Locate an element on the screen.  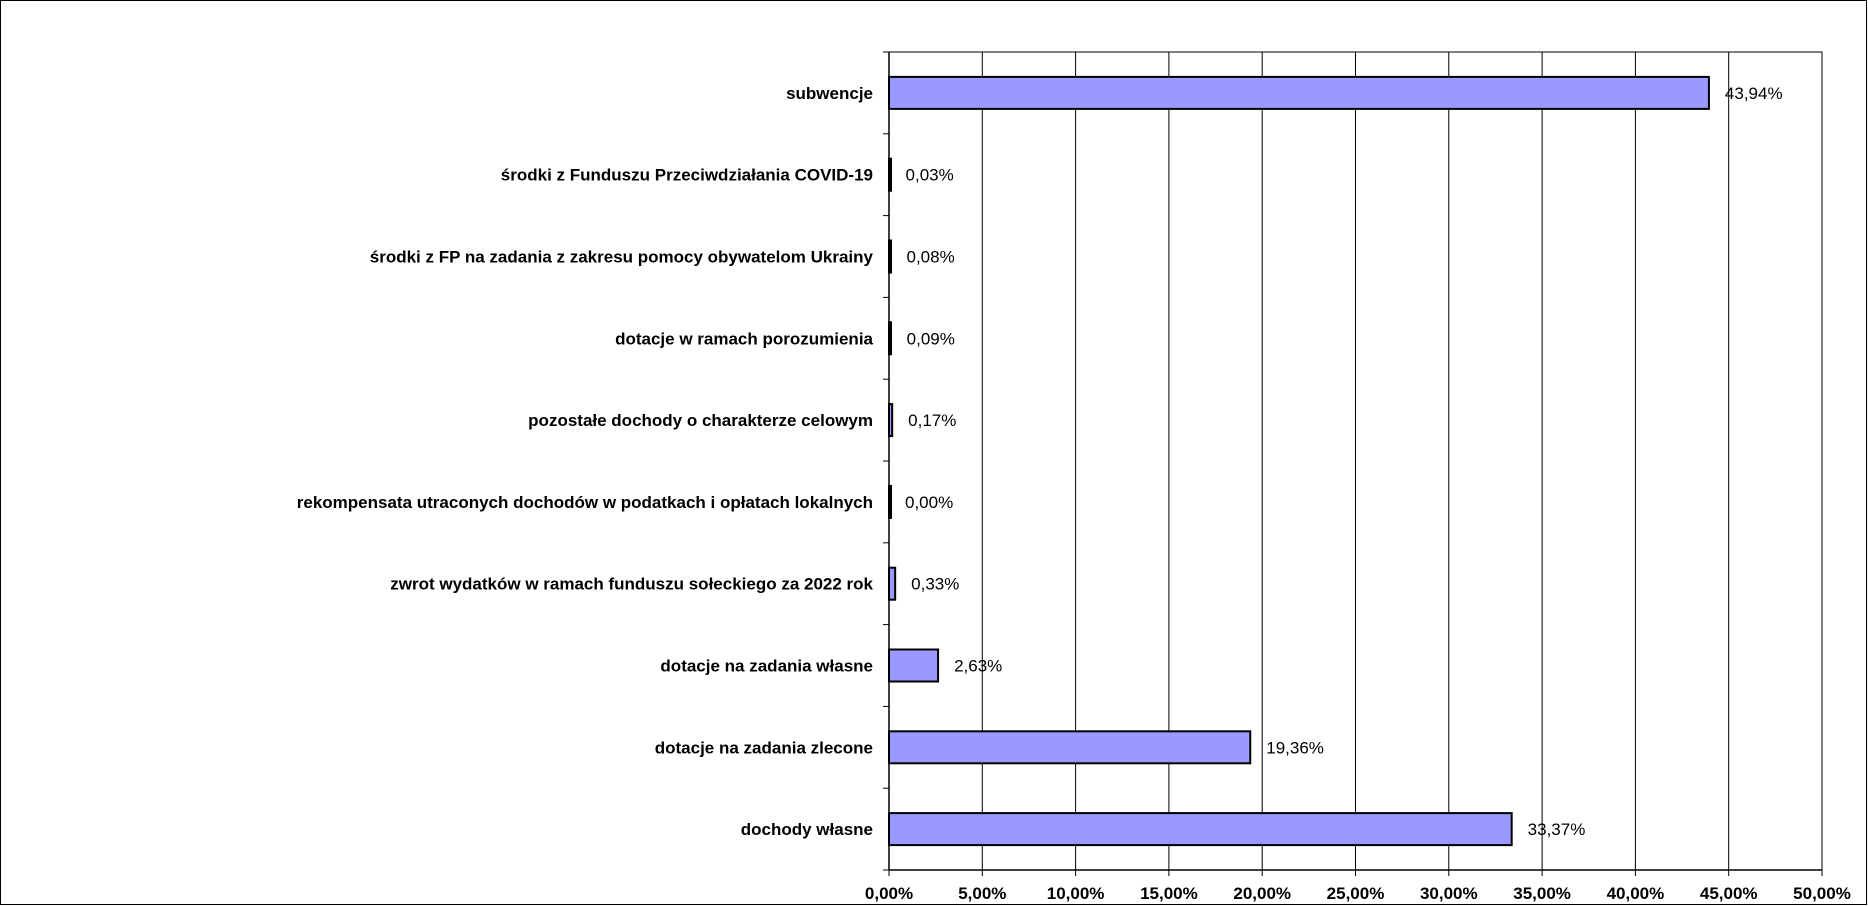
x-tick-label: 35,00% is located at coordinates (1542, 893).